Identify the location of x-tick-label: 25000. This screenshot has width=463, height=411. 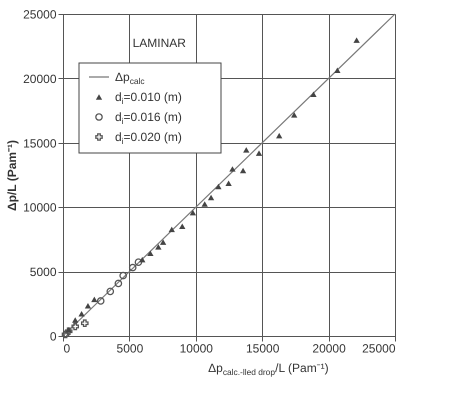
(379, 349).